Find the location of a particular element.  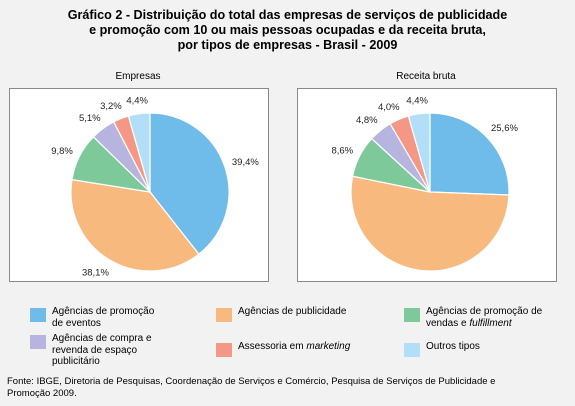

chart-title-line-3: por tipos de empresas - Brasil - 2009 is located at coordinates (287, 45).